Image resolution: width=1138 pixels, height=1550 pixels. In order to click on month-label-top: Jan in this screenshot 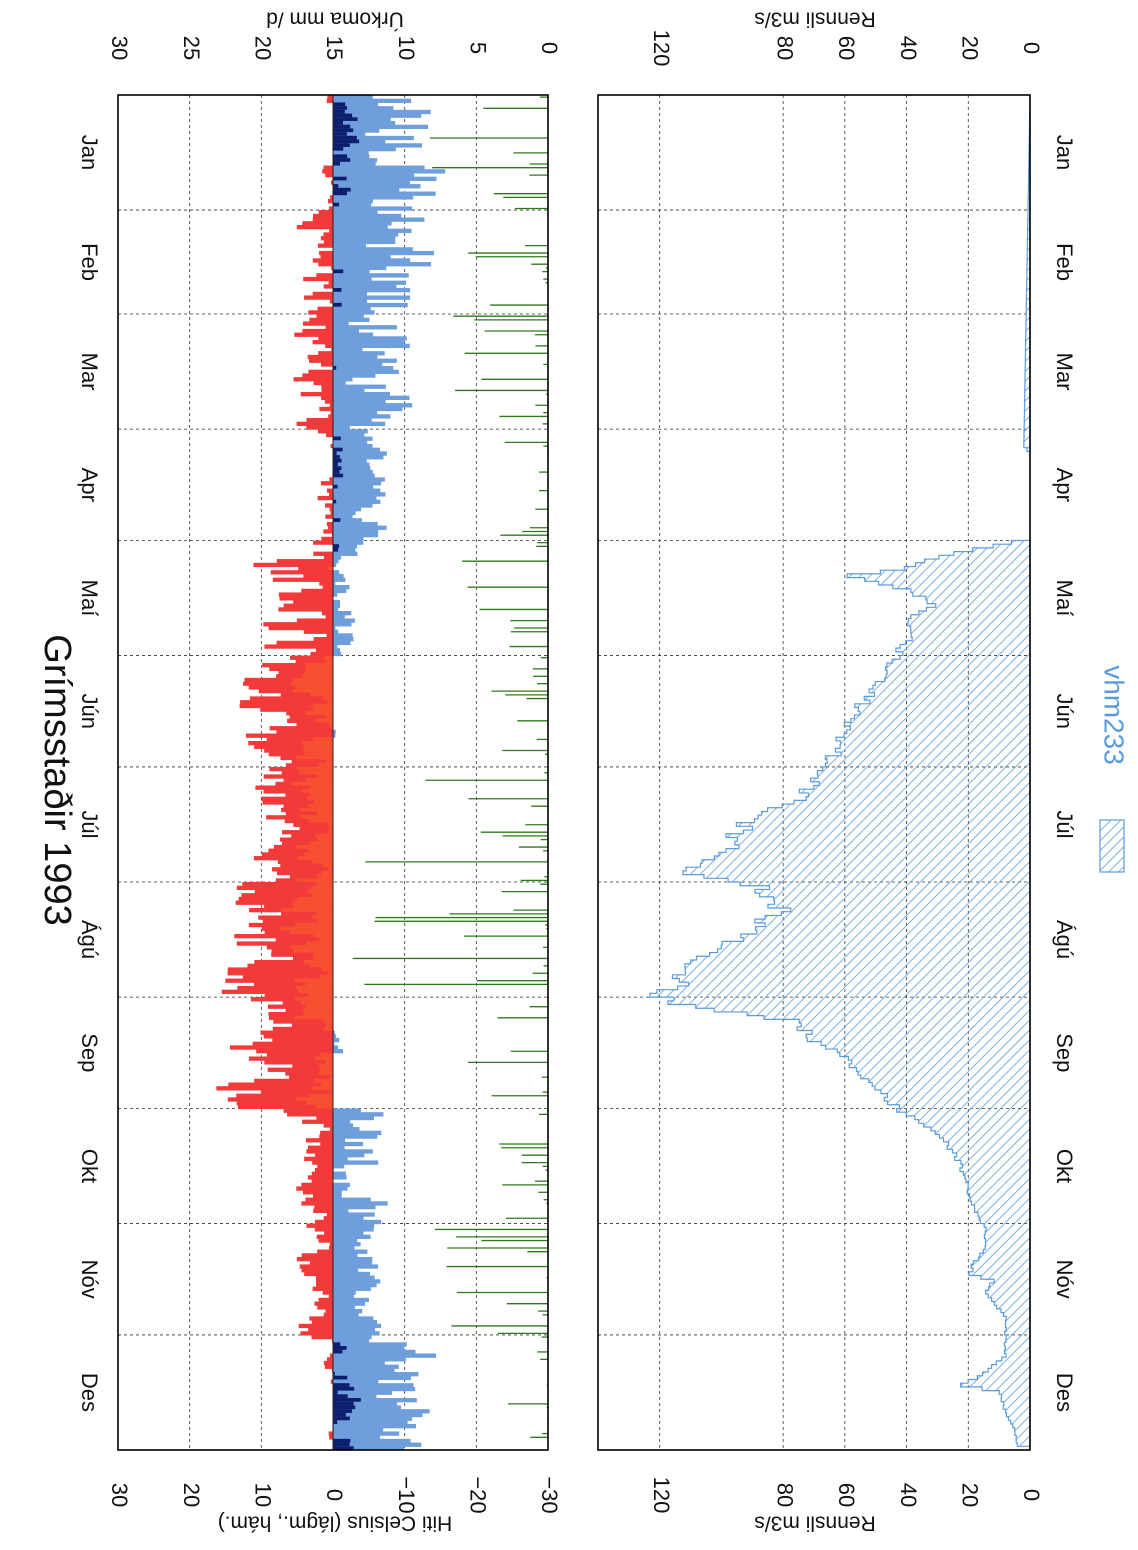, I will do `click(89, 152)`.